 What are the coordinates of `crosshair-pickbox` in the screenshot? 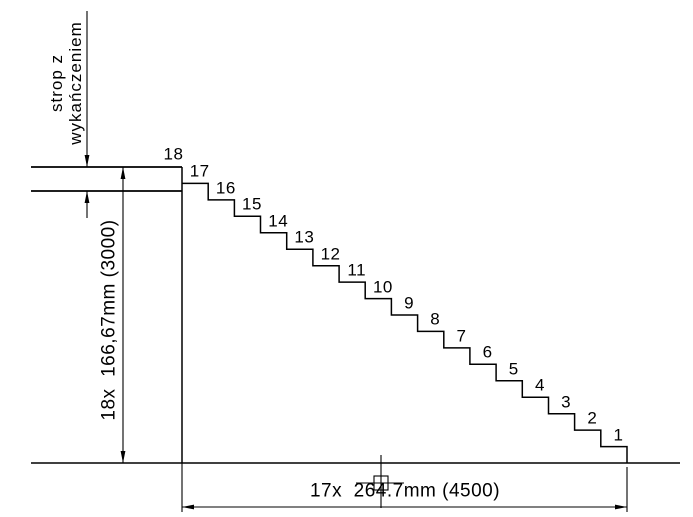 It's located at (381, 483).